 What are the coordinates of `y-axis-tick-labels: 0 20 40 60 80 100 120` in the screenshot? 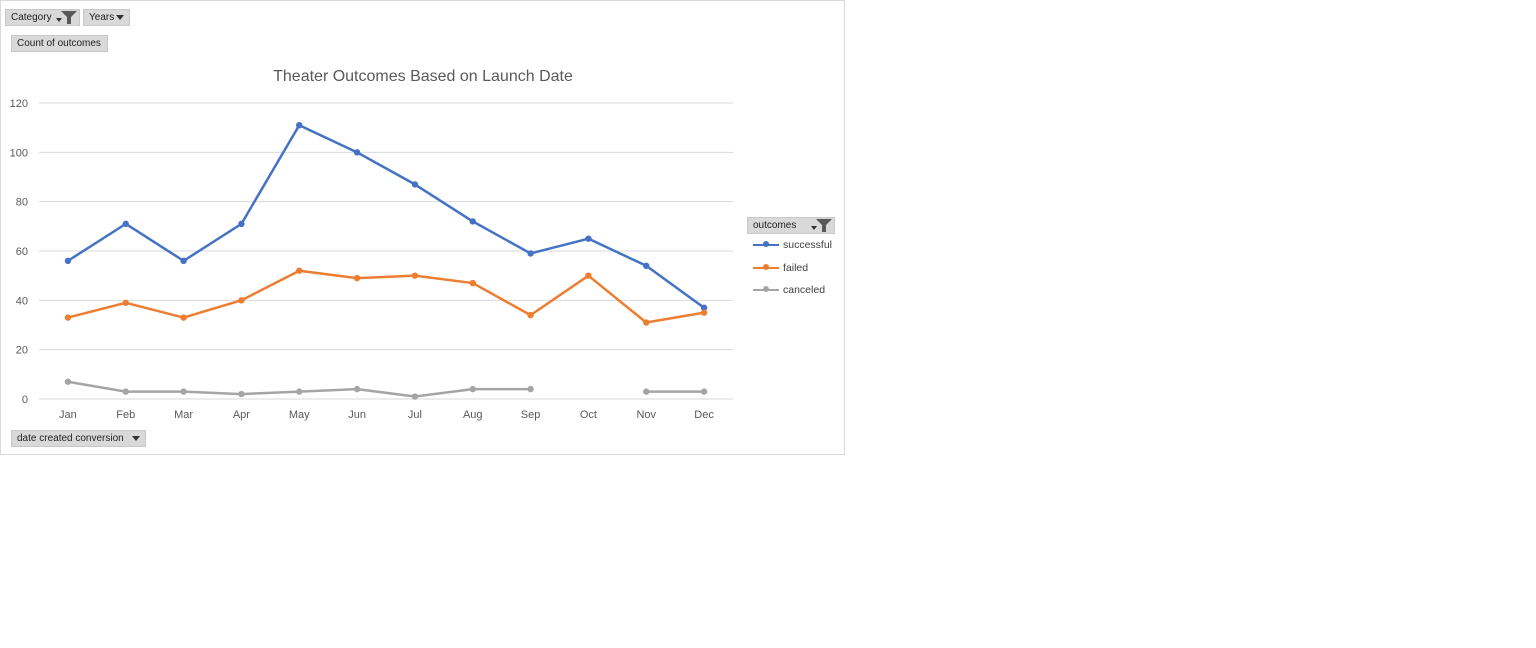 It's located at (19, 252).